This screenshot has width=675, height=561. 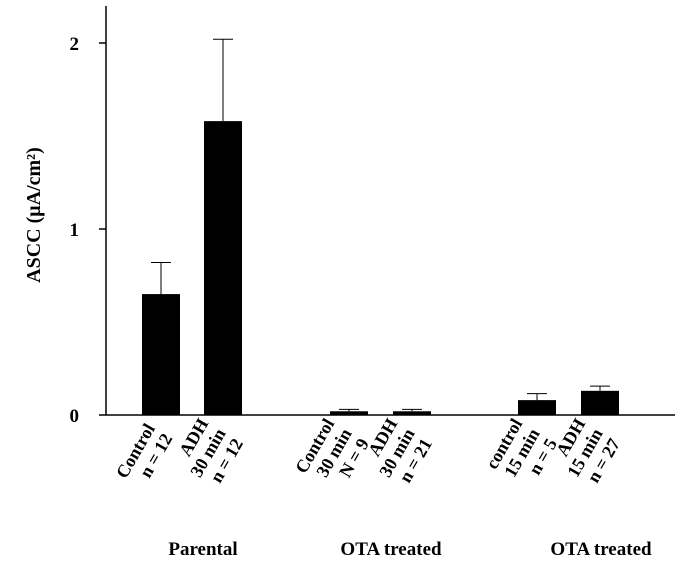 I want to click on group-label: Parental, so click(x=202, y=549).